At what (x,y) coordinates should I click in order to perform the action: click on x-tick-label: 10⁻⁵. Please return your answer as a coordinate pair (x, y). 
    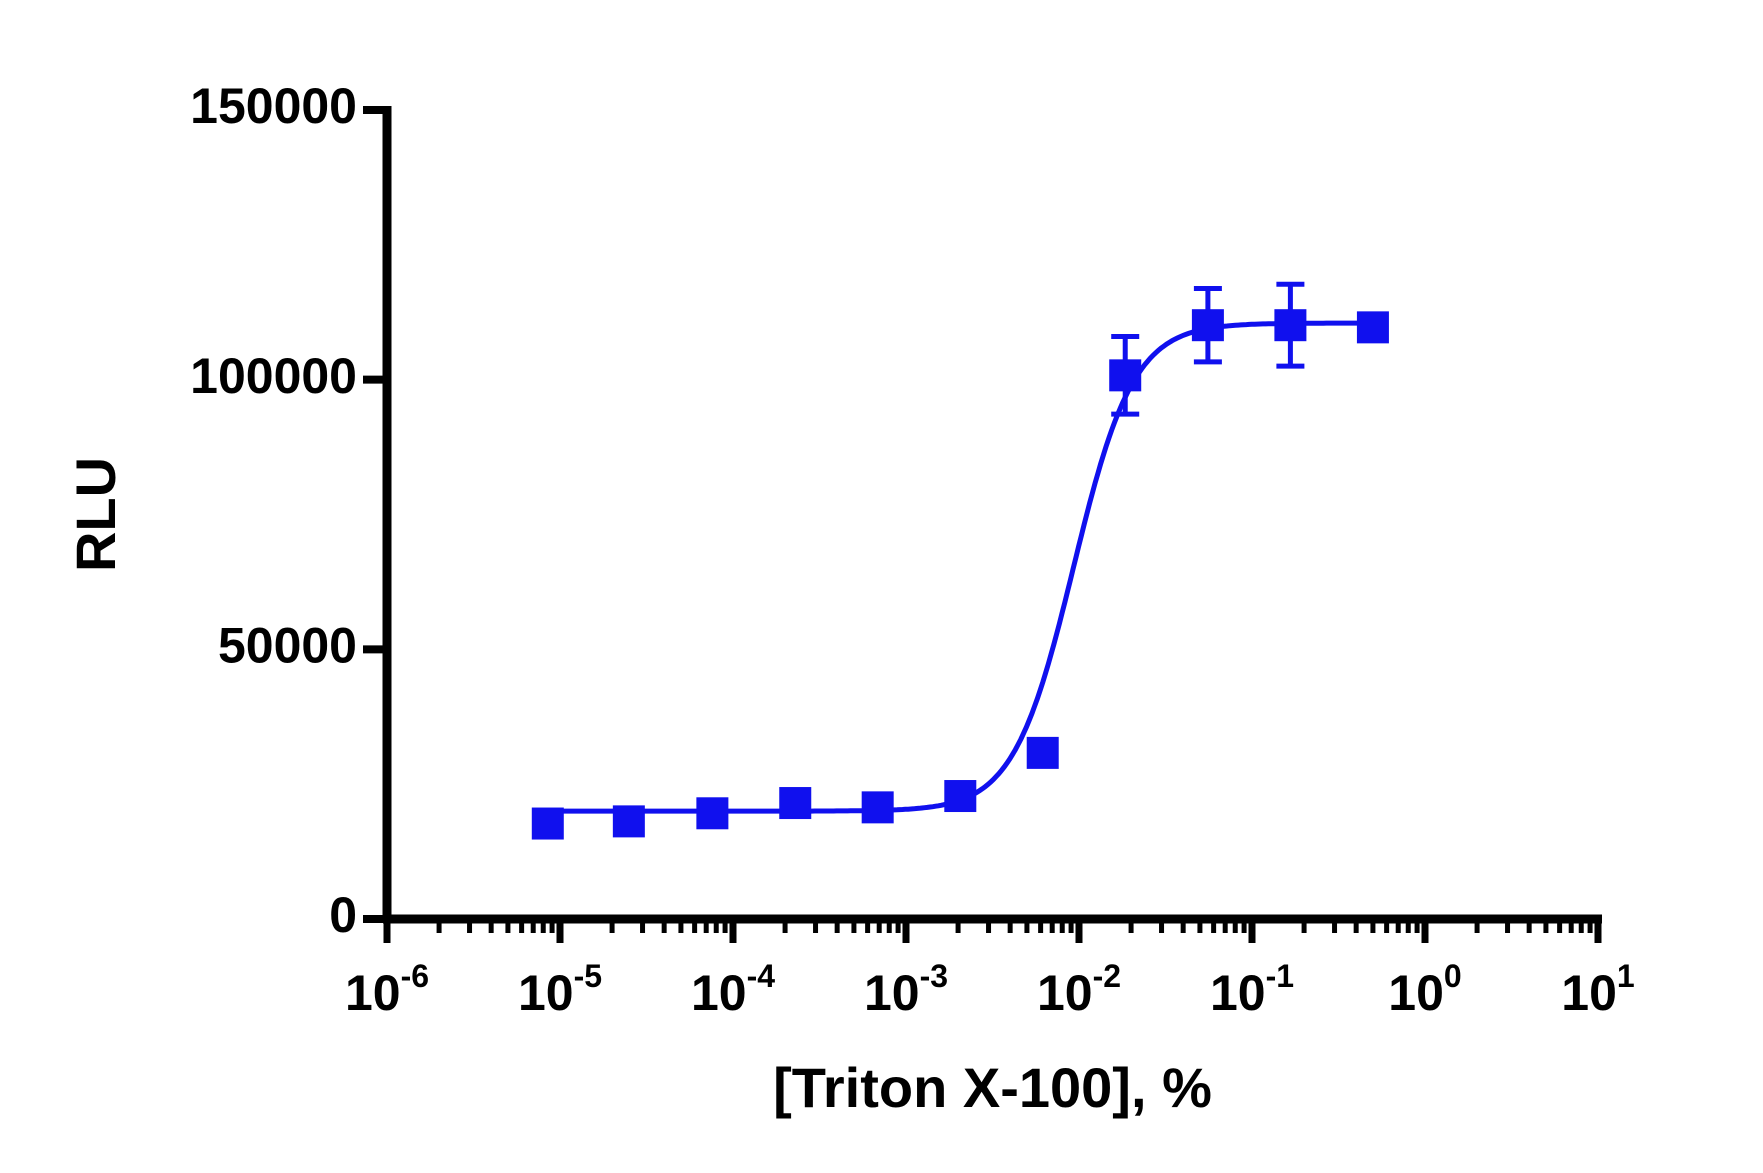
    Looking at the image, I should click on (560, 989).